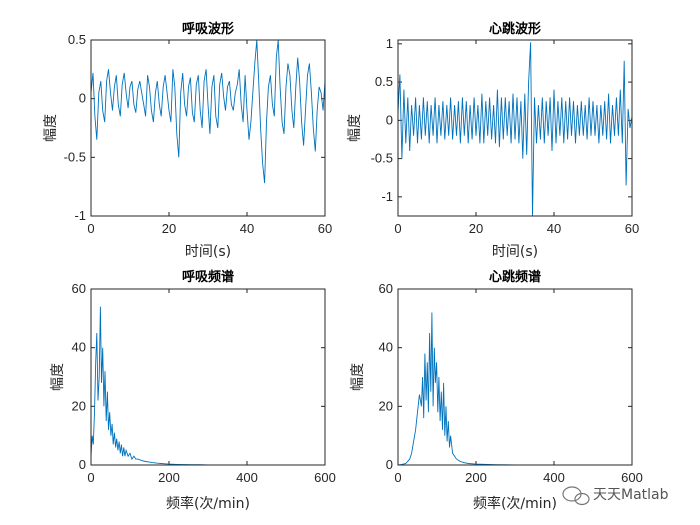 The height and width of the screenshot is (525, 700). What do you see at coordinates (389, 464) in the screenshot?
I see `heart-spec-ytick-label: 0` at bounding box center [389, 464].